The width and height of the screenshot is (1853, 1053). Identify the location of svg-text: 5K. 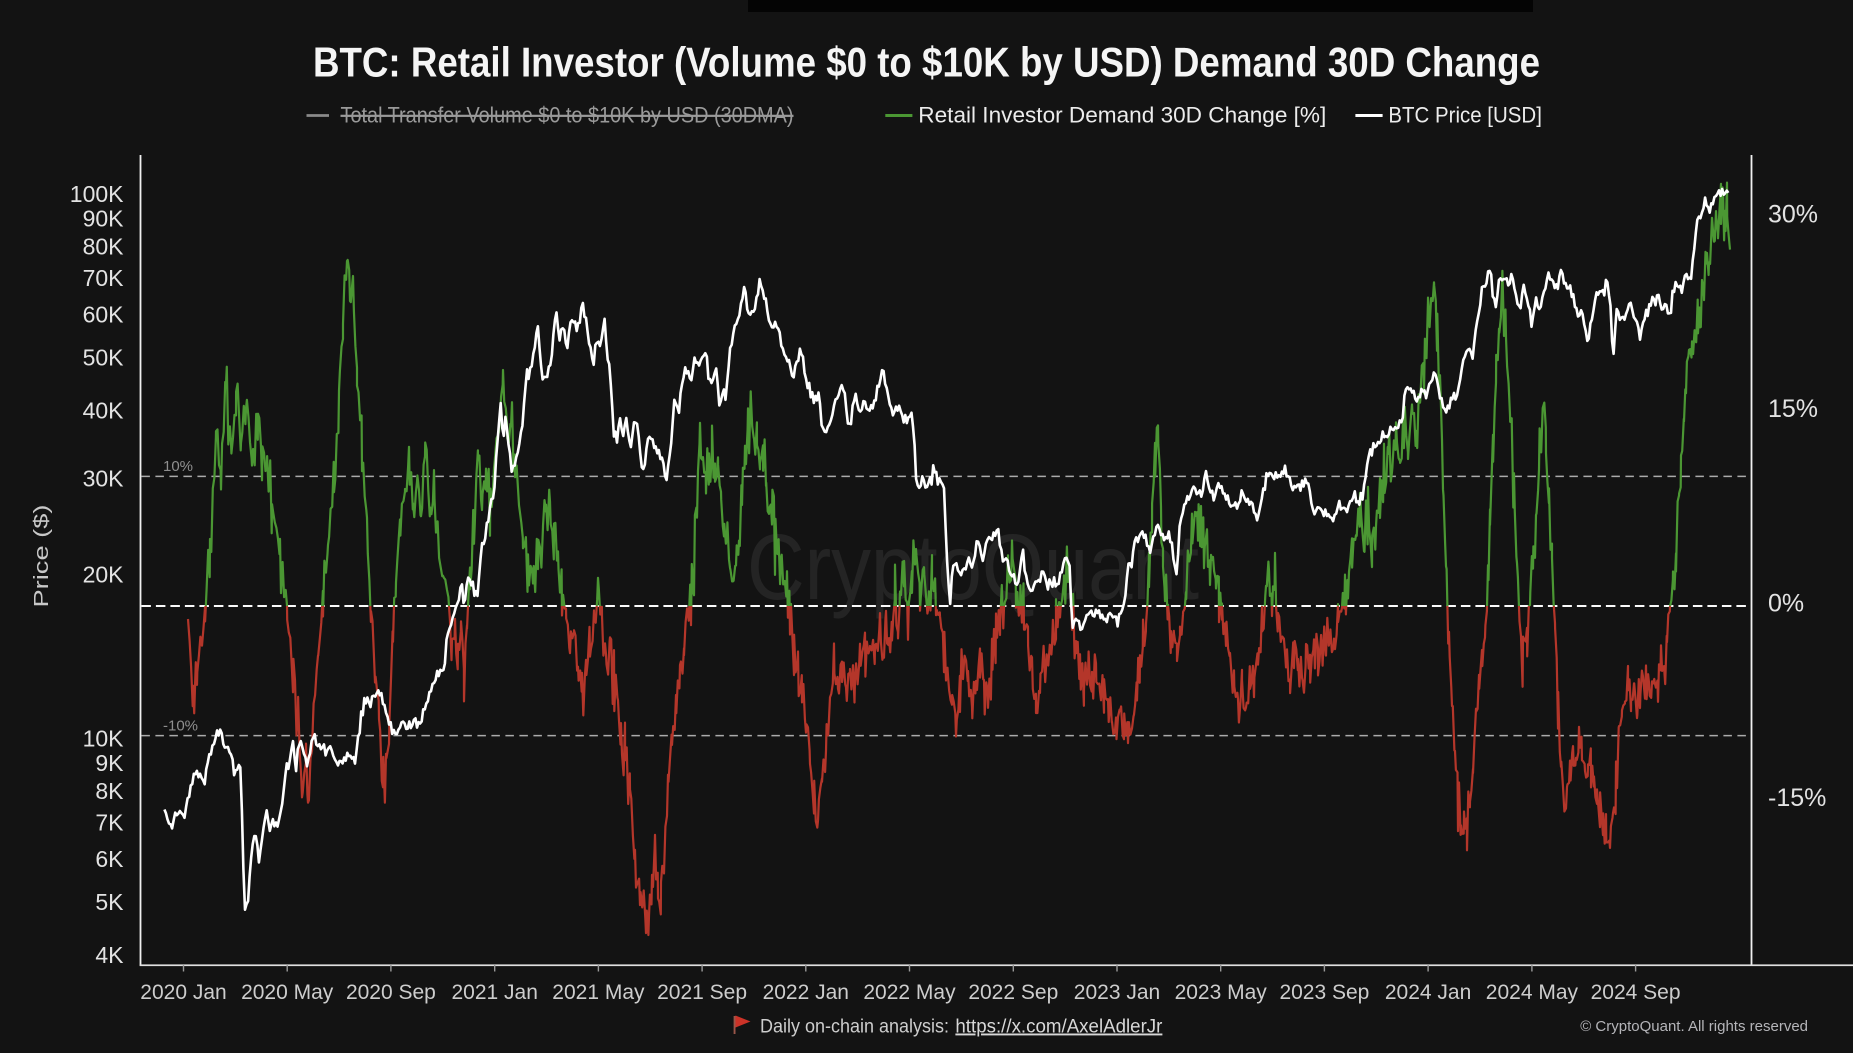
(109, 902).